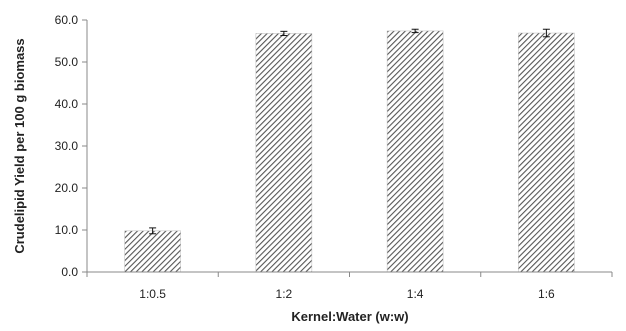 The image size is (626, 331). Describe the element at coordinates (67, 20) in the screenshot. I see `y-tick-label: 60.0` at that location.